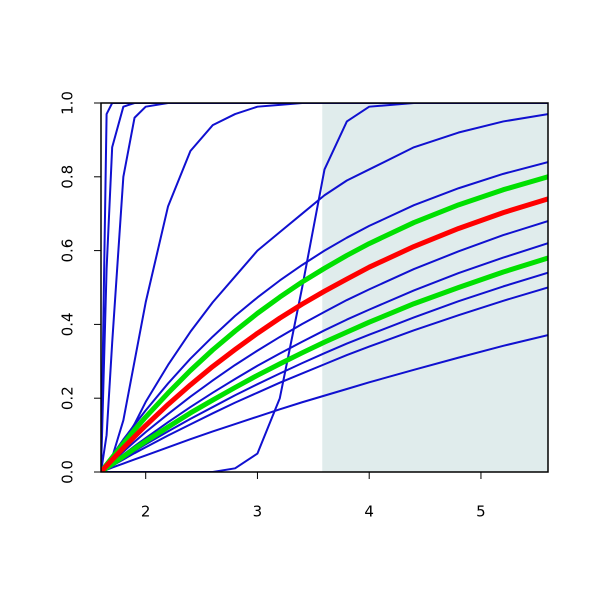 The image size is (600, 600). Describe the element at coordinates (258, 512) in the screenshot. I see `x-tick-label: 3` at that location.